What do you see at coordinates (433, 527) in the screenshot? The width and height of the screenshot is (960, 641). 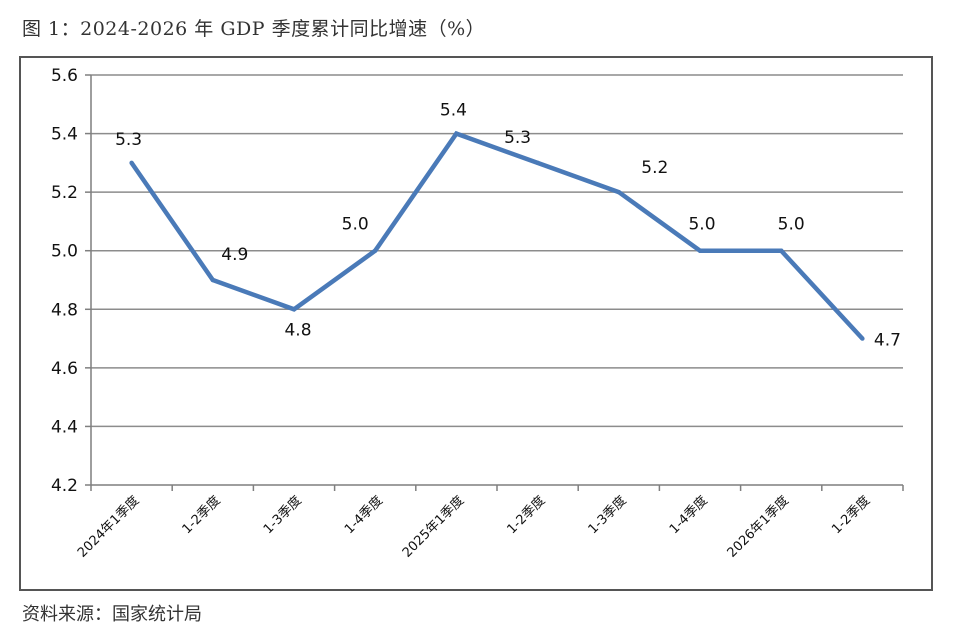 I see `x-tick-label: 2025年1季度` at bounding box center [433, 527].